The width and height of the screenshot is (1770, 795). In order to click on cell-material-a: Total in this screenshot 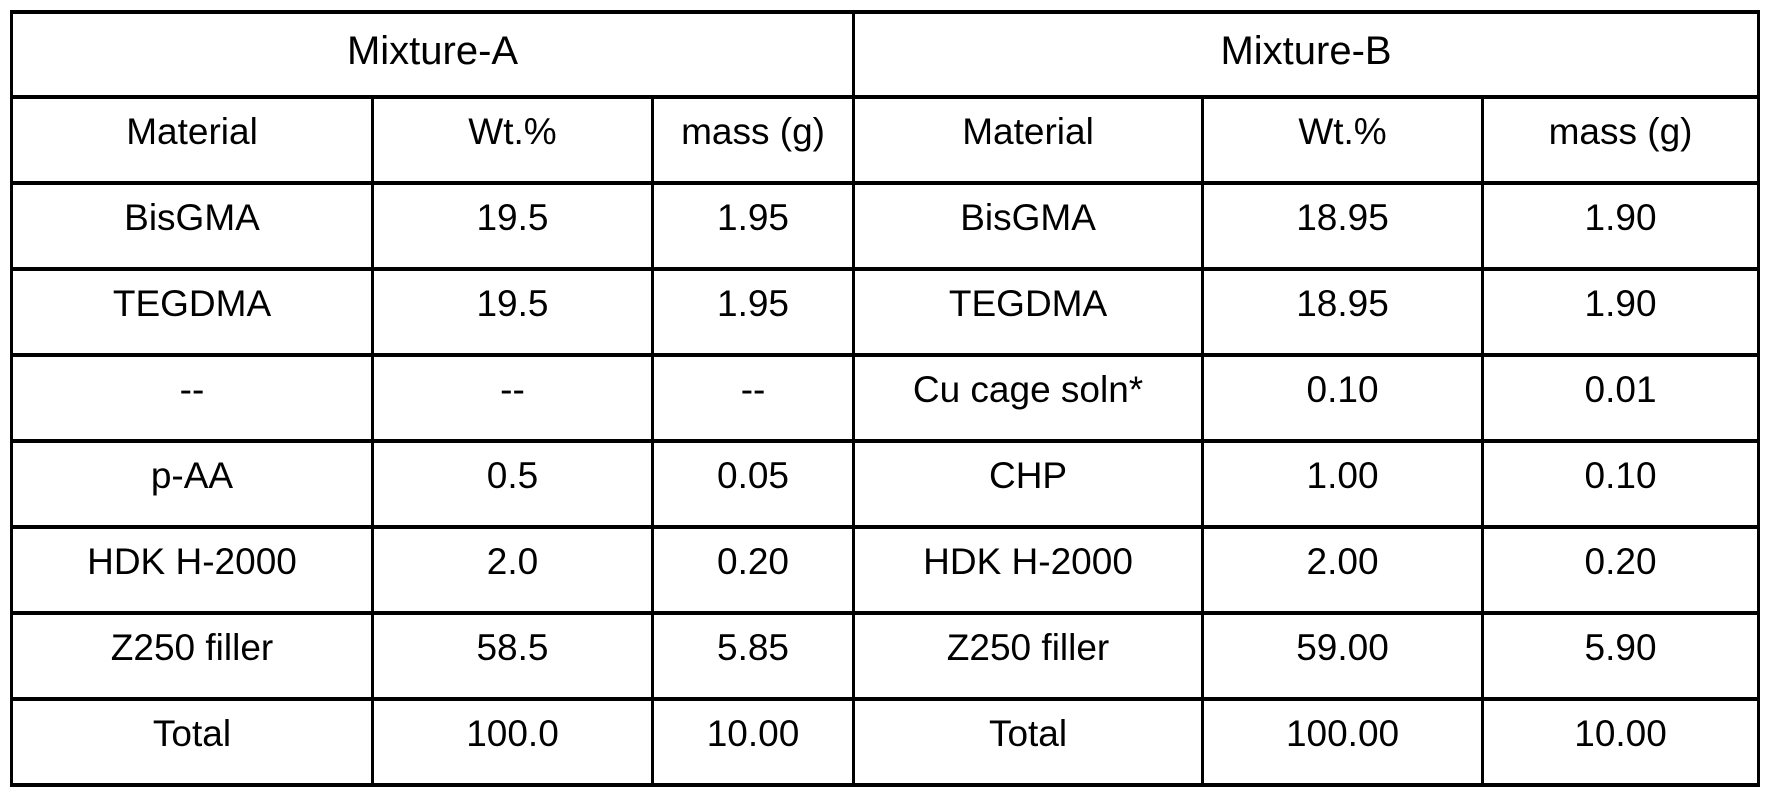, I will do `click(192, 742)`.